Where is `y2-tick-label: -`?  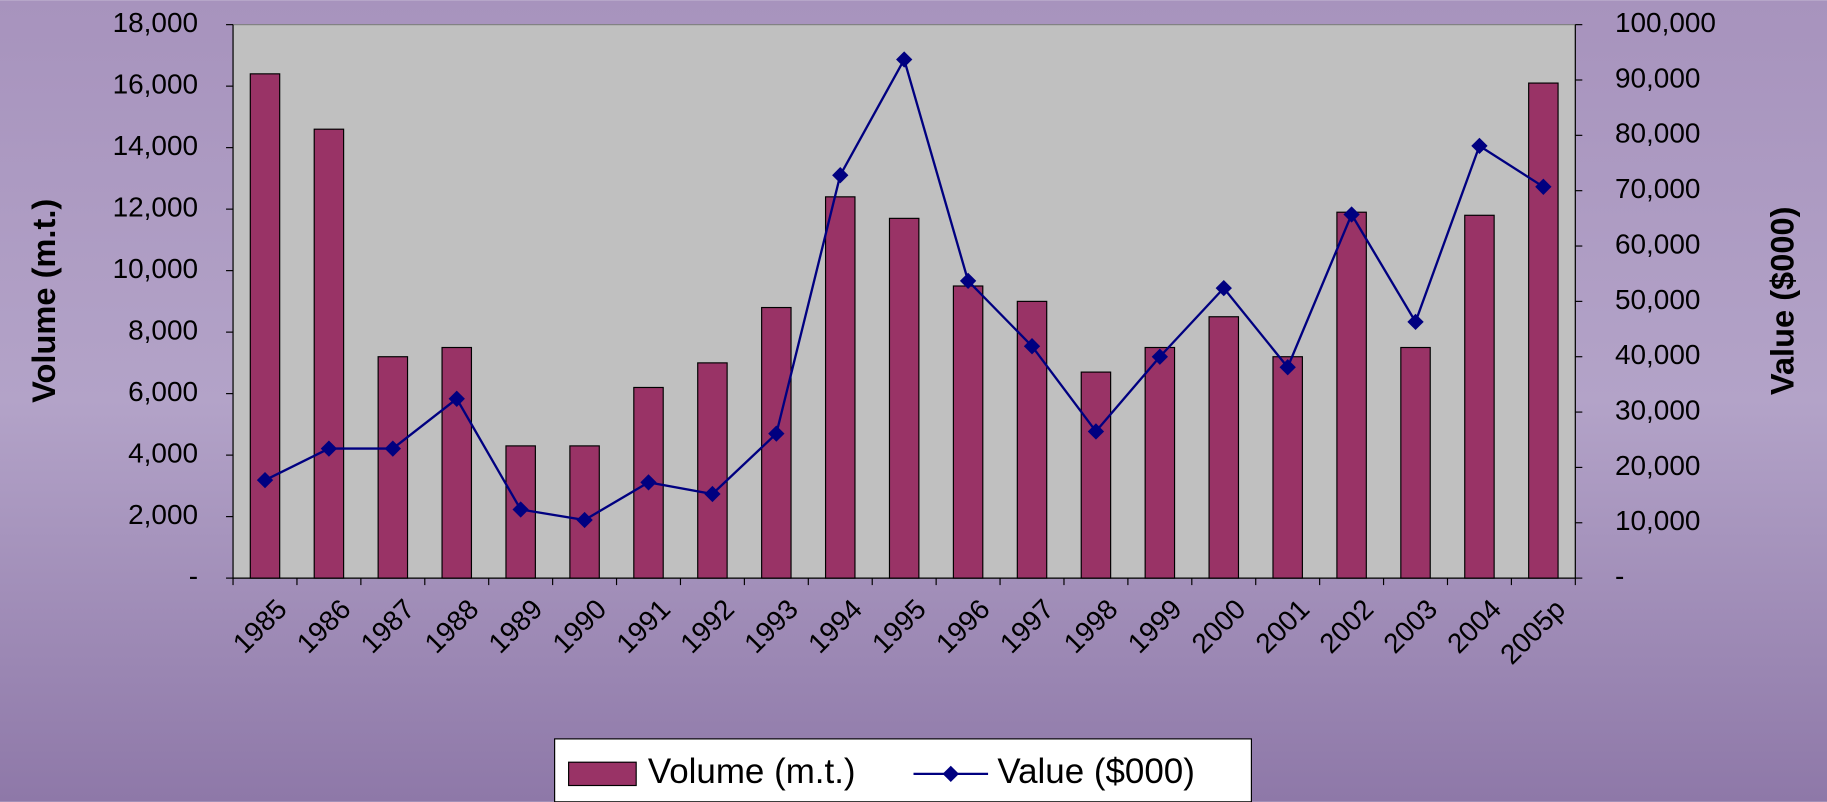
y2-tick-label: - is located at coordinates (1619, 575).